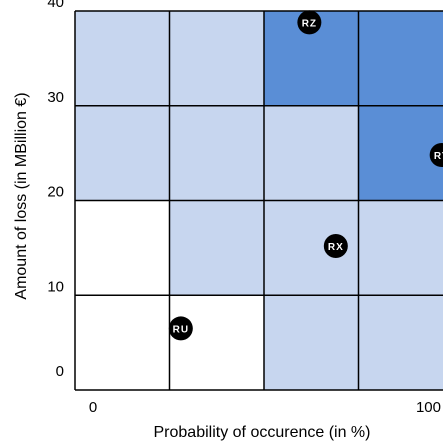 The height and width of the screenshot is (443, 443). What do you see at coordinates (428, 407) in the screenshot?
I see `x-tick-label: 100` at bounding box center [428, 407].